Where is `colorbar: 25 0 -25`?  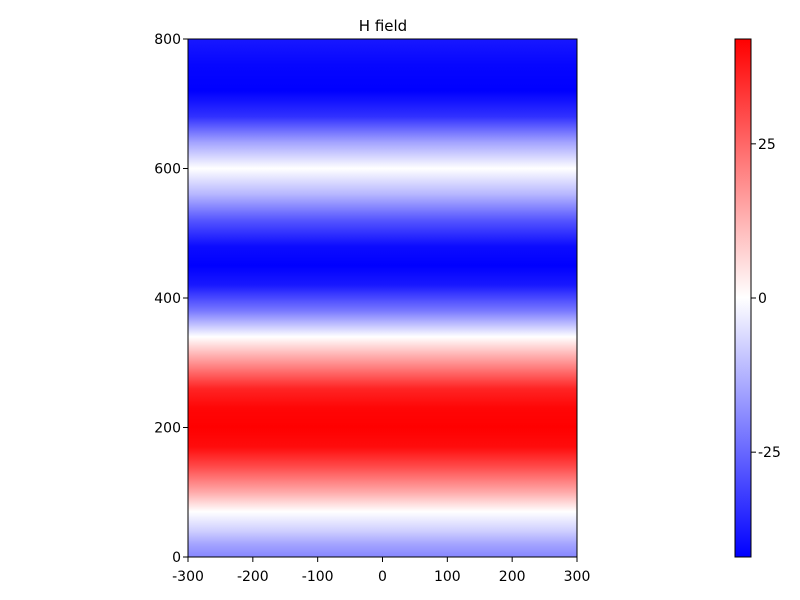
colorbar: 25 0 -25 is located at coordinates (757, 298).